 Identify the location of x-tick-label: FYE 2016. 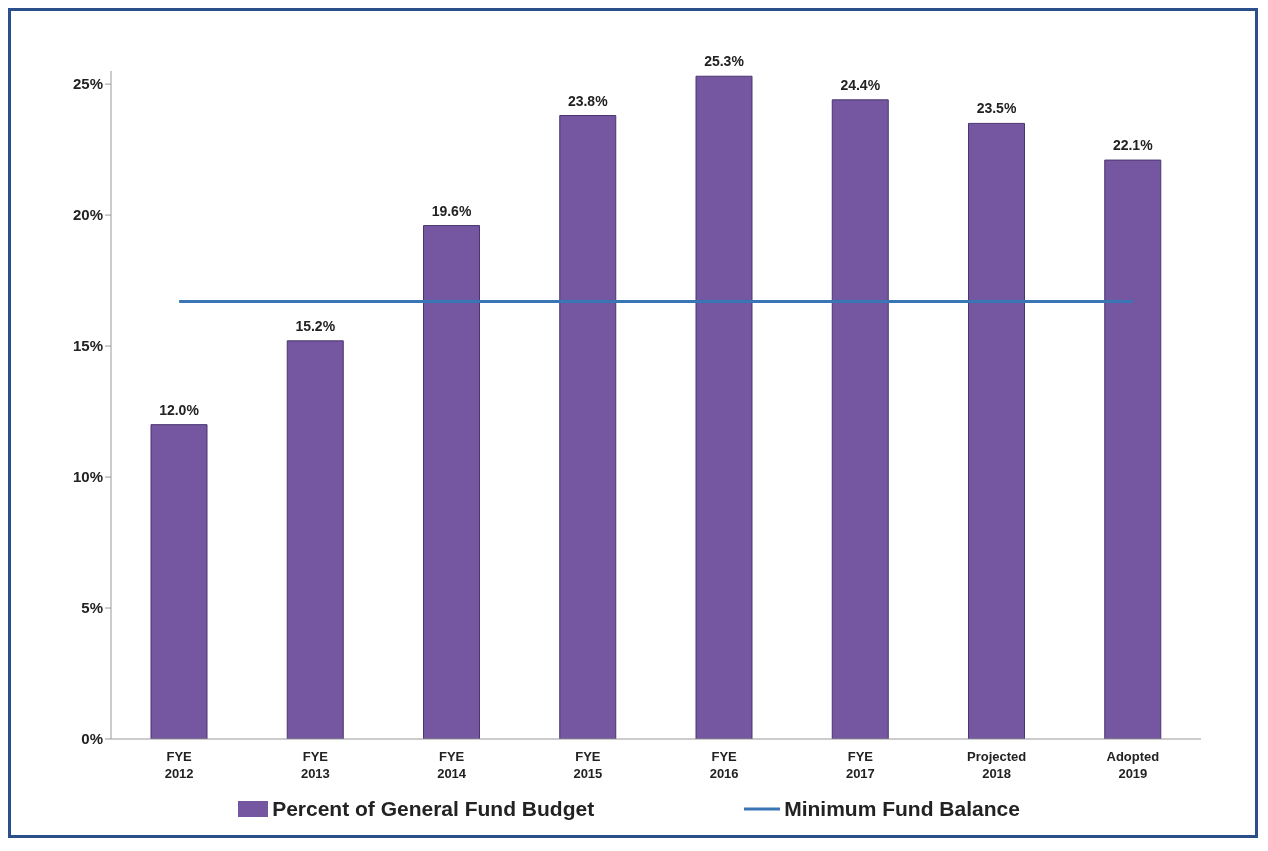
(724, 765).